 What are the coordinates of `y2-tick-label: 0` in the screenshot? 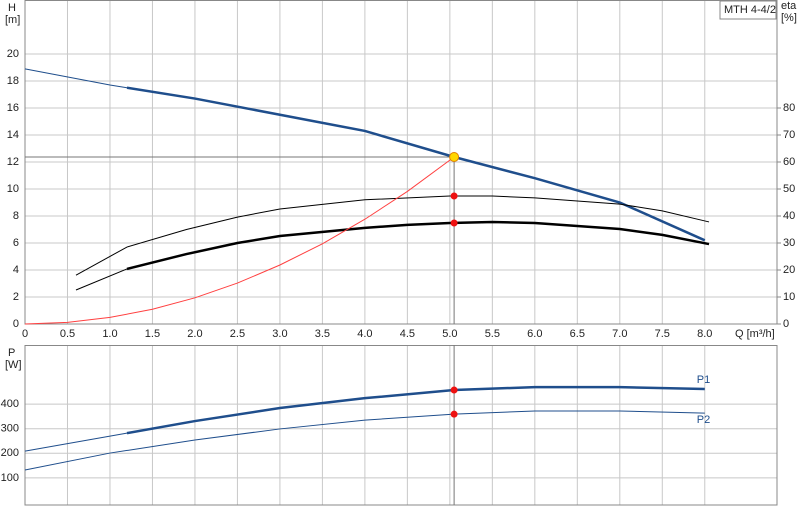 It's located at (786, 324).